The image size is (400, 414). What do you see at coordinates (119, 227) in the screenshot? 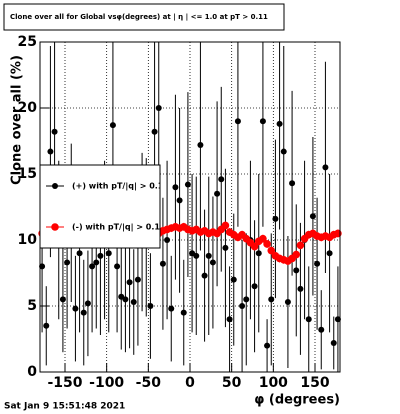
I see `legend-label: (-) with pT/|q| > 0.11` at bounding box center [119, 227].